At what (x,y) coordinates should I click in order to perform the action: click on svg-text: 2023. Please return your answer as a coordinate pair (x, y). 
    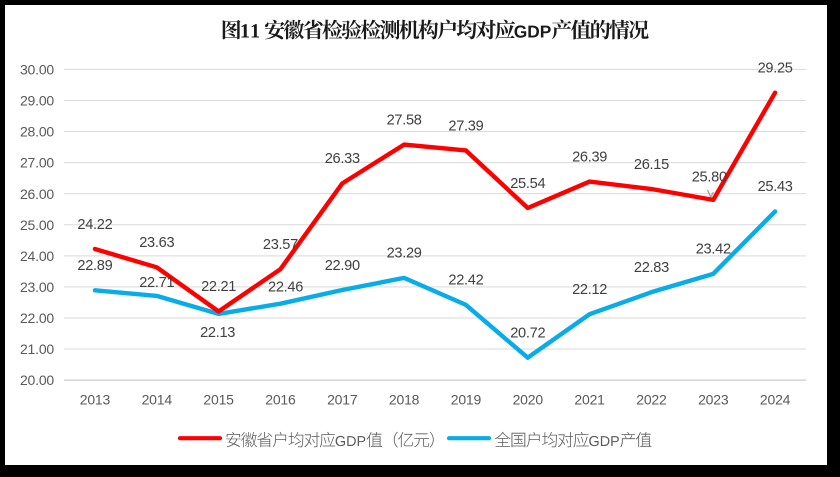
    Looking at the image, I should click on (713, 400).